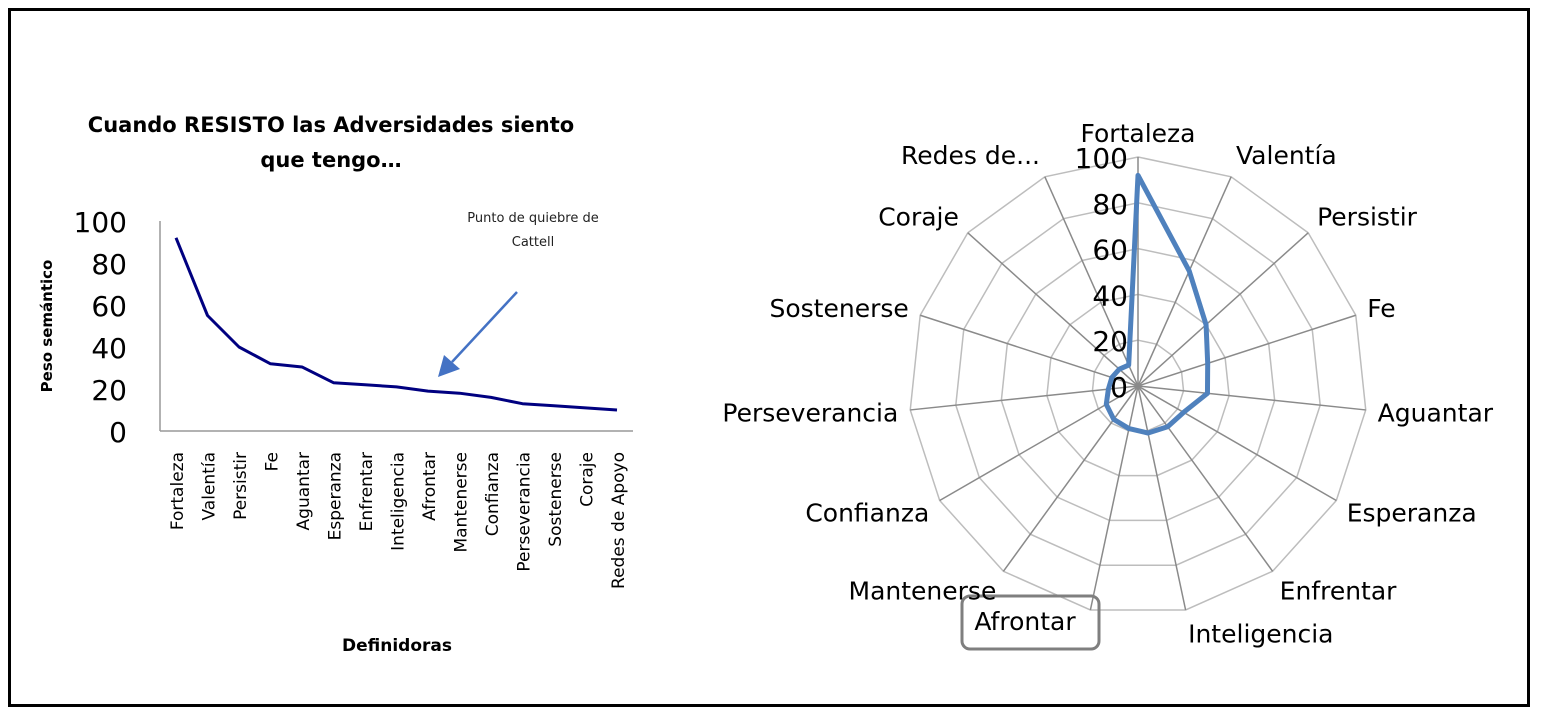 This screenshot has height=718, width=1541. I want to click on x-tick-label: Esperanza, so click(336, 496).